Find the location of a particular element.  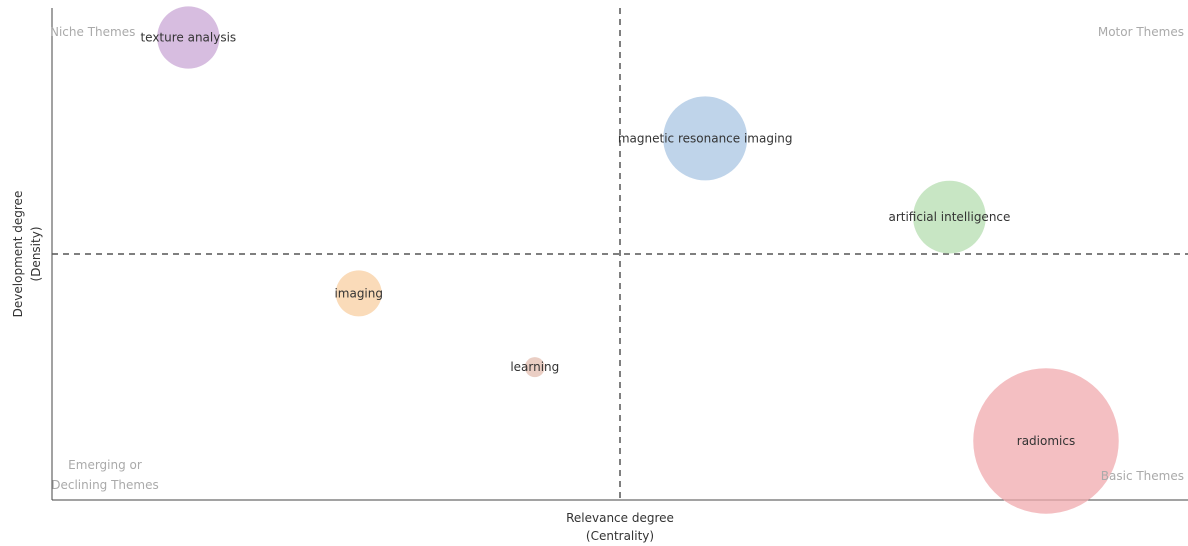

y-axis-title-line1: Development degree is located at coordinates (18, 254).